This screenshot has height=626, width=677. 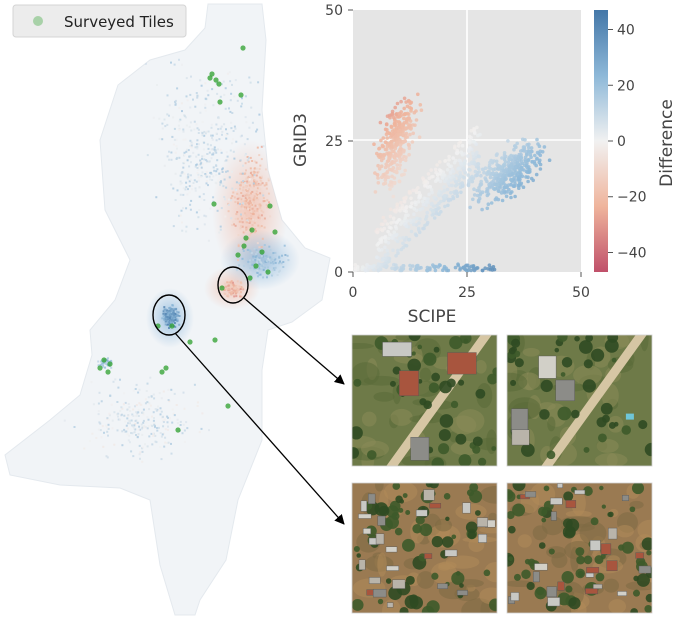 I want to click on legend-box, so click(x=99, y=21).